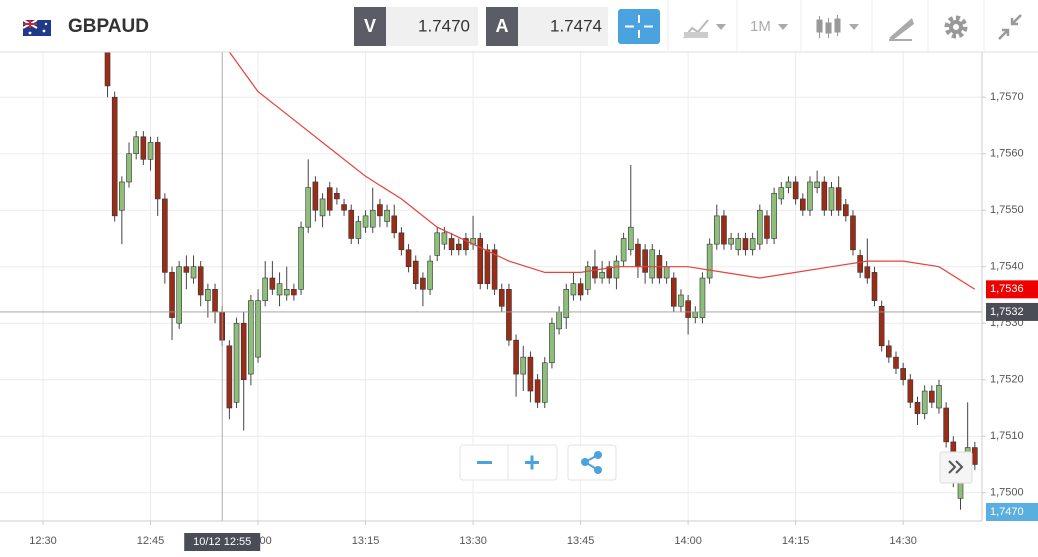  I want to click on sell-price: 1.7470, so click(444, 25).